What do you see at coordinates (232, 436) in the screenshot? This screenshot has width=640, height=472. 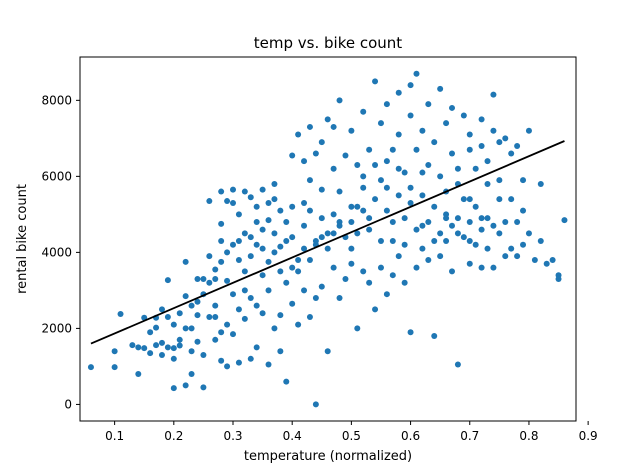 I see `x-tick-label: 0.3` at bounding box center [232, 436].